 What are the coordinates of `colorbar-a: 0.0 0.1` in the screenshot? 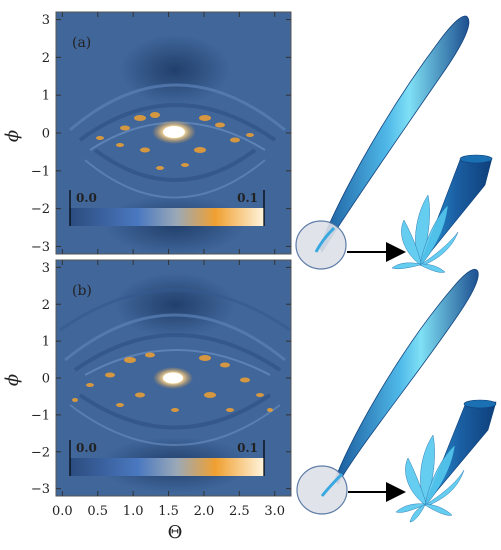 It's located at (167, 208).